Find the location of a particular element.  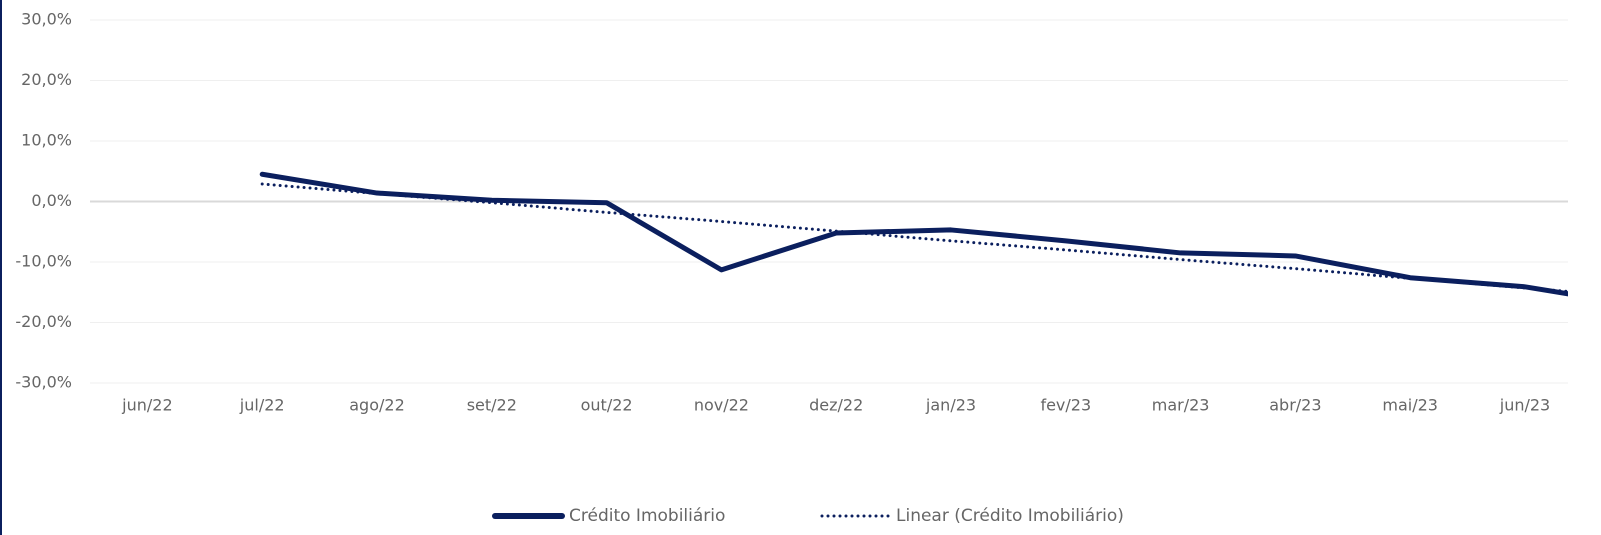

y-tick-label: -30,0% is located at coordinates (43, 382).